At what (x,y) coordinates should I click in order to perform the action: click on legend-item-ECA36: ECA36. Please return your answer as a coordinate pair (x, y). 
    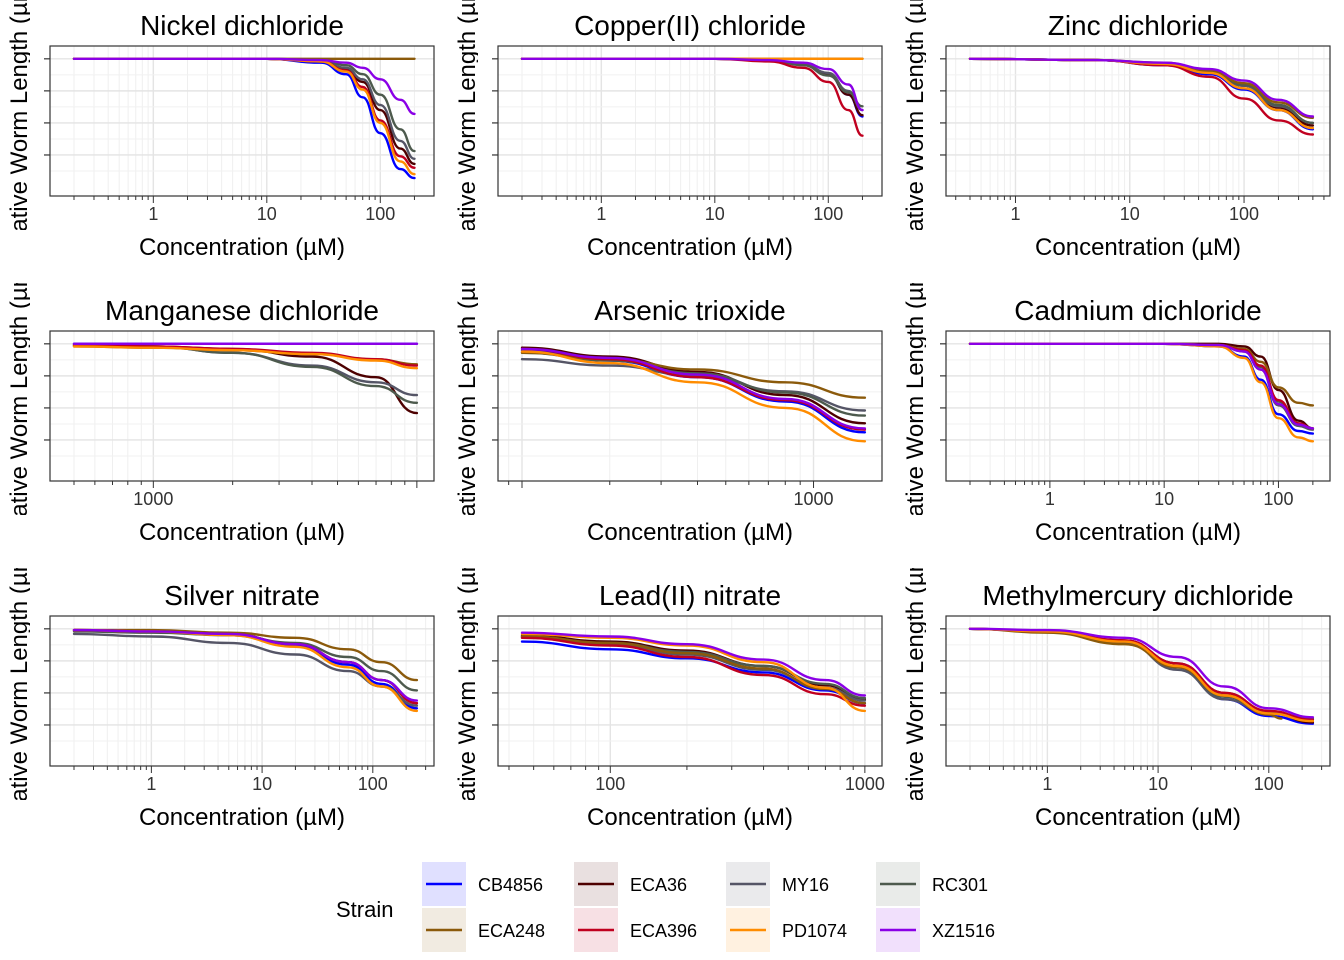
    Looking at the image, I should click on (630, 884).